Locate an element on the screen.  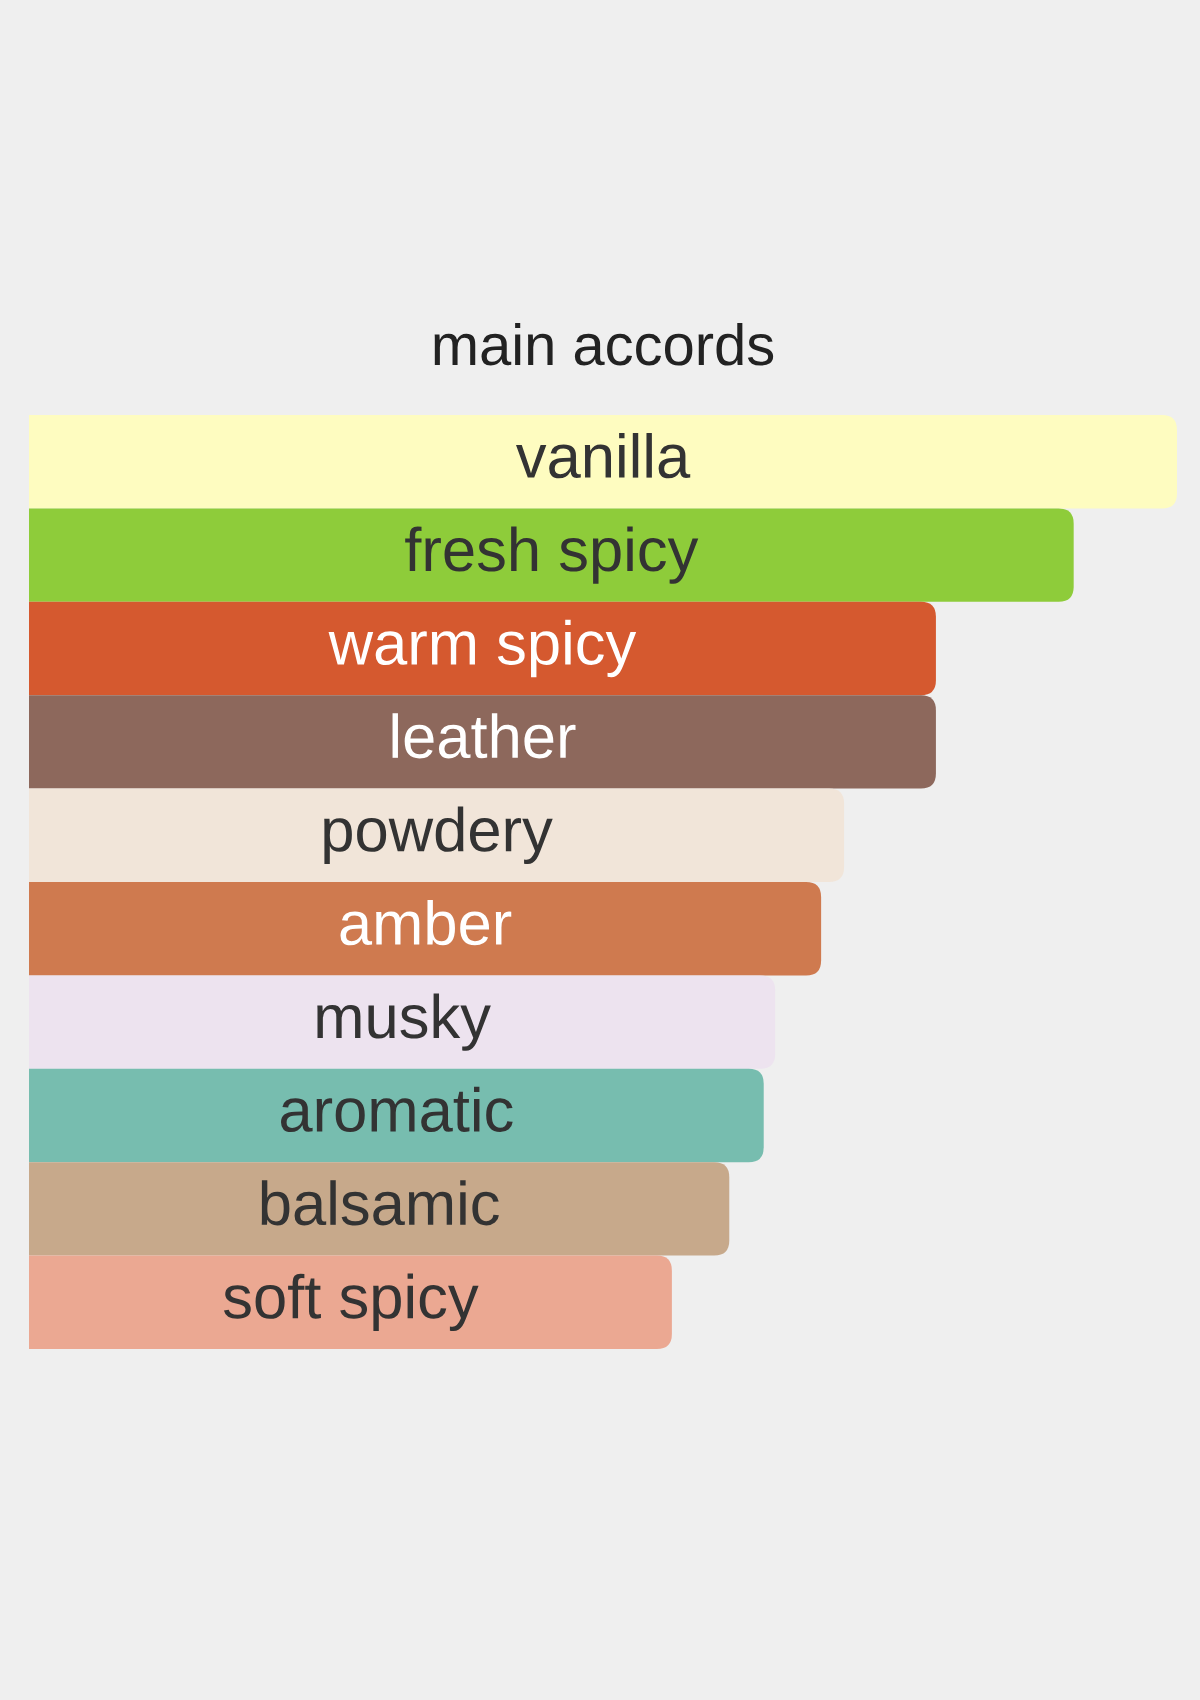
y-tick-label: musky is located at coordinates (404, 1022).